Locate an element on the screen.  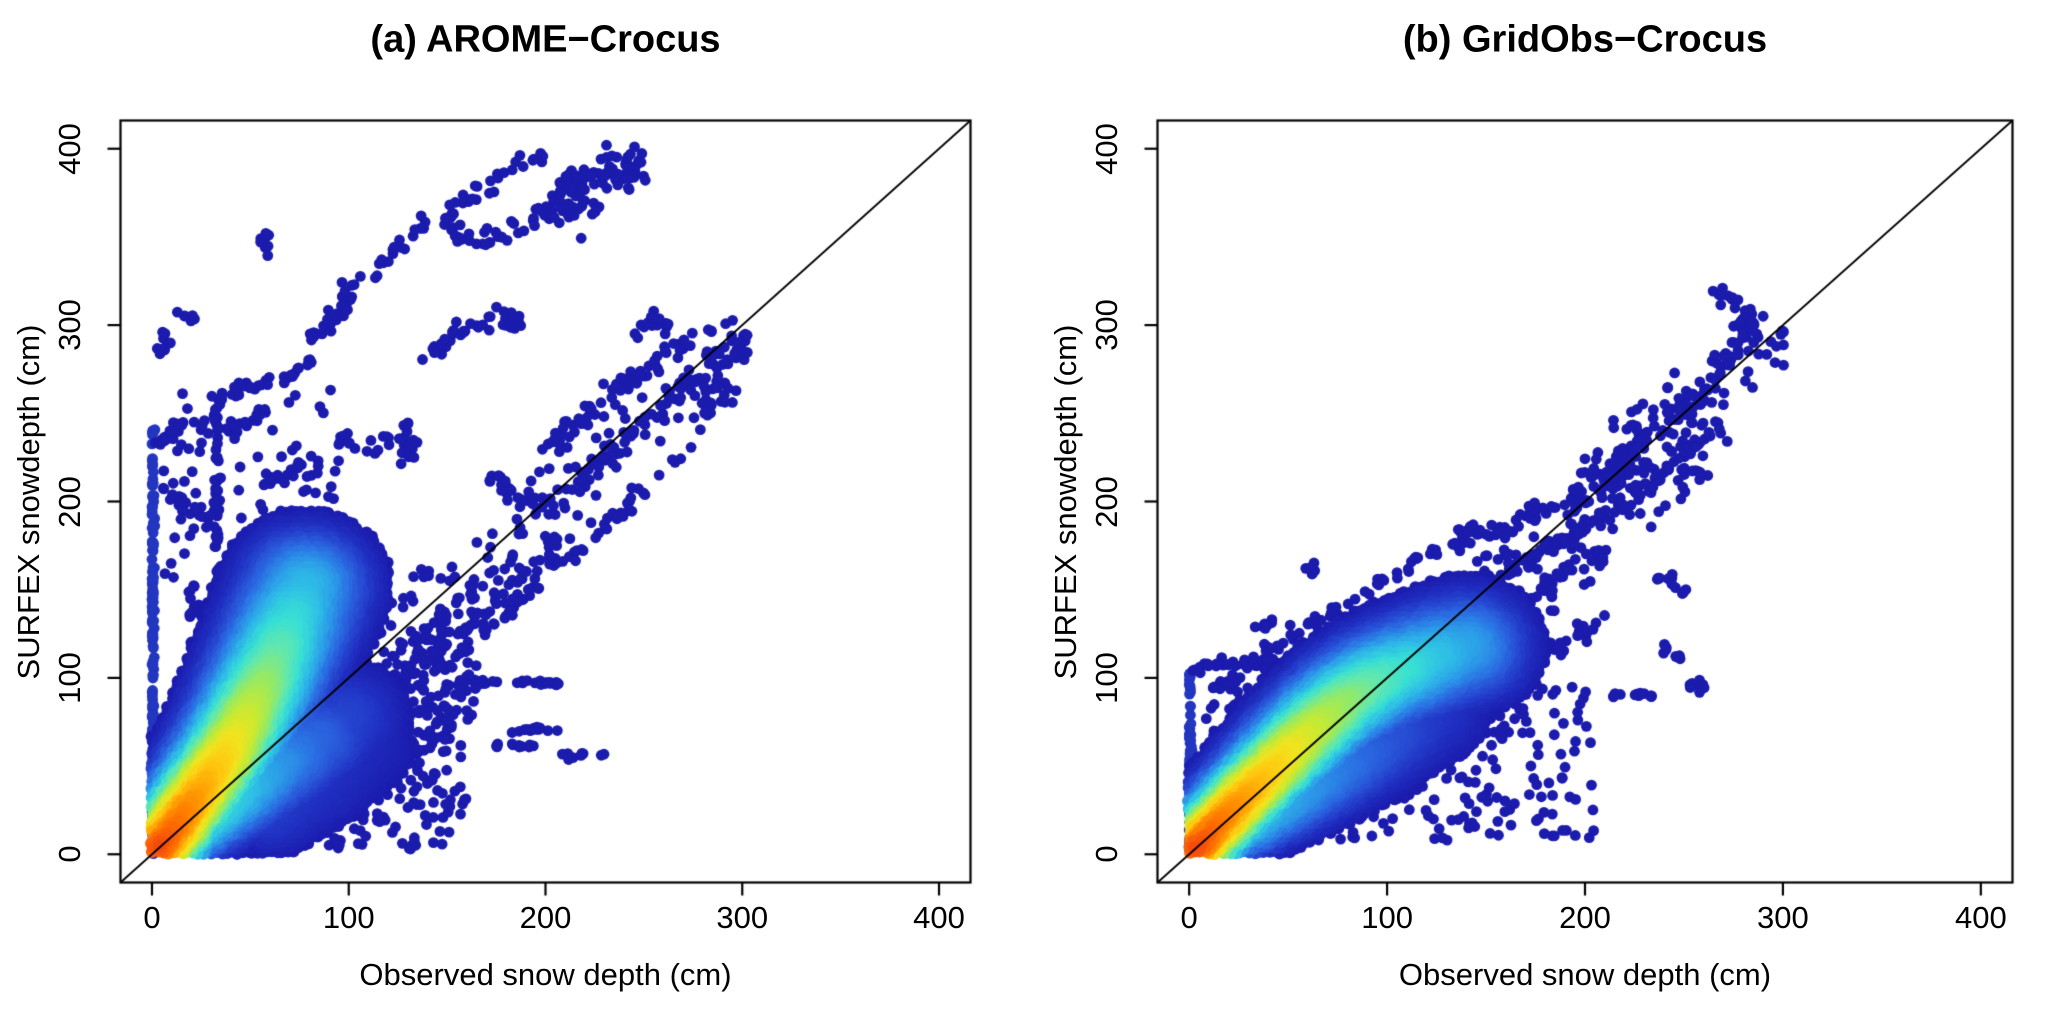
panel-a-y-tick-100: 100 is located at coordinates (69, 678).